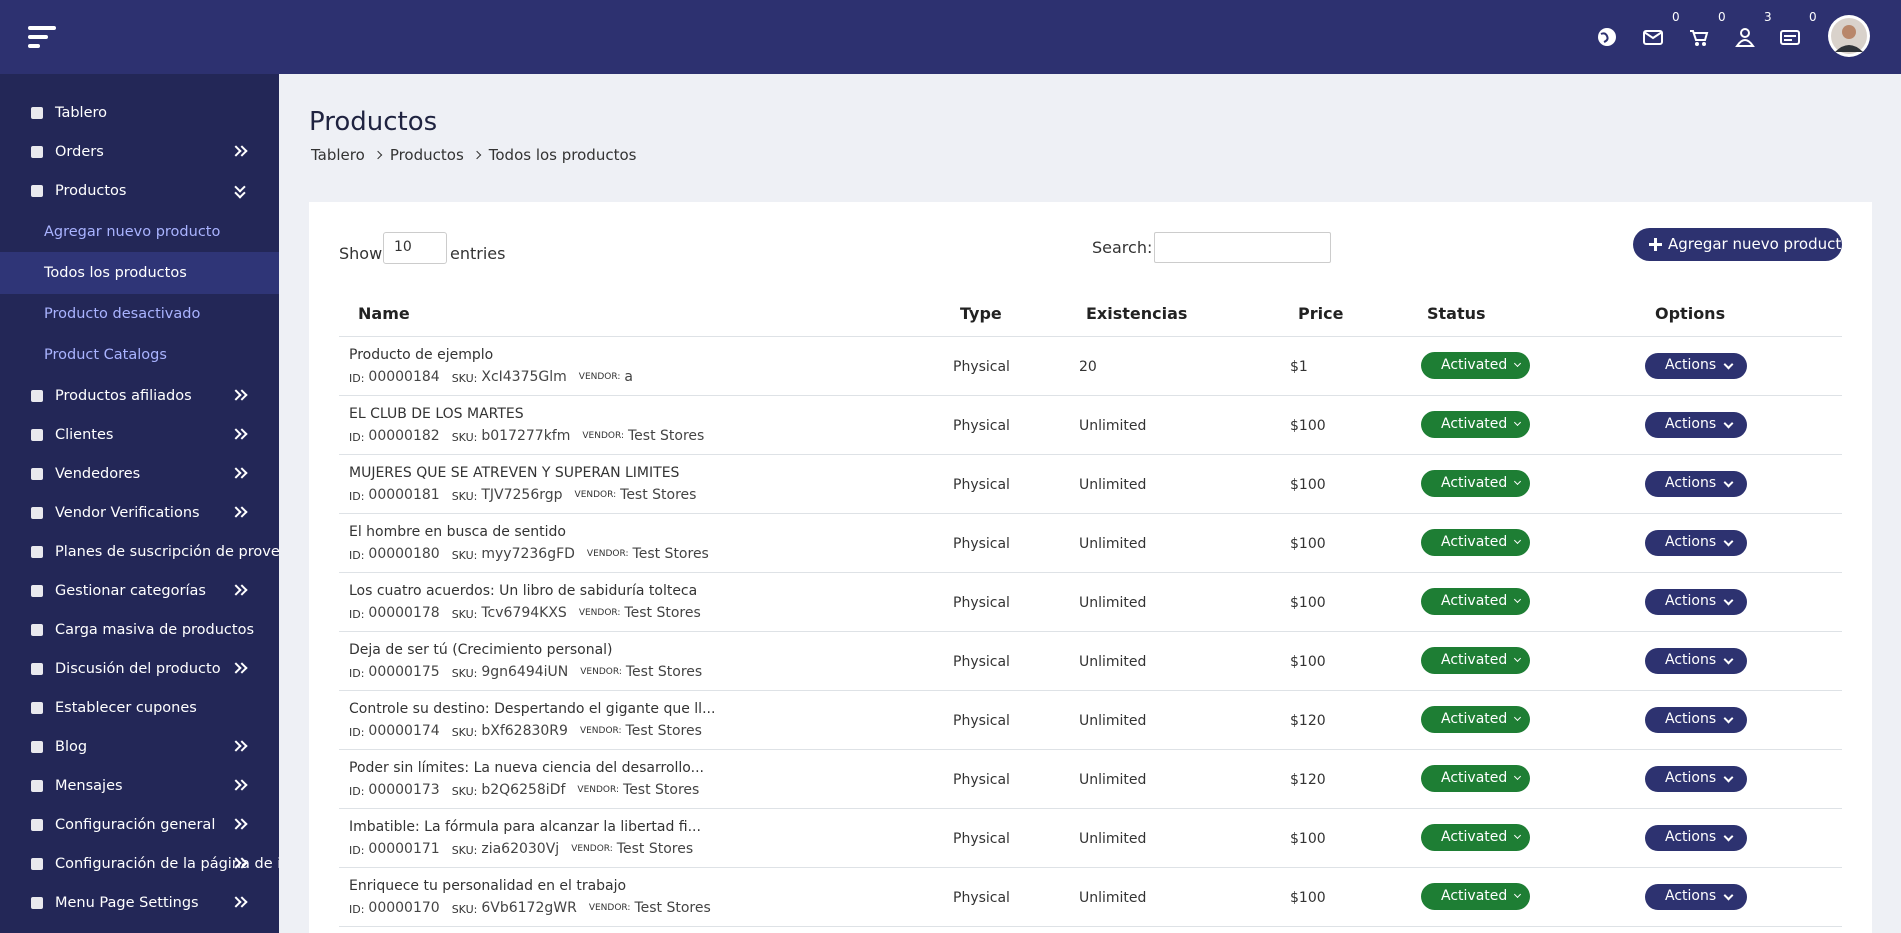 The height and width of the screenshot is (933, 1901). Describe the element at coordinates (436, 414) in the screenshot. I see `product-name: EL CLUB DE LOS MARTES` at that location.